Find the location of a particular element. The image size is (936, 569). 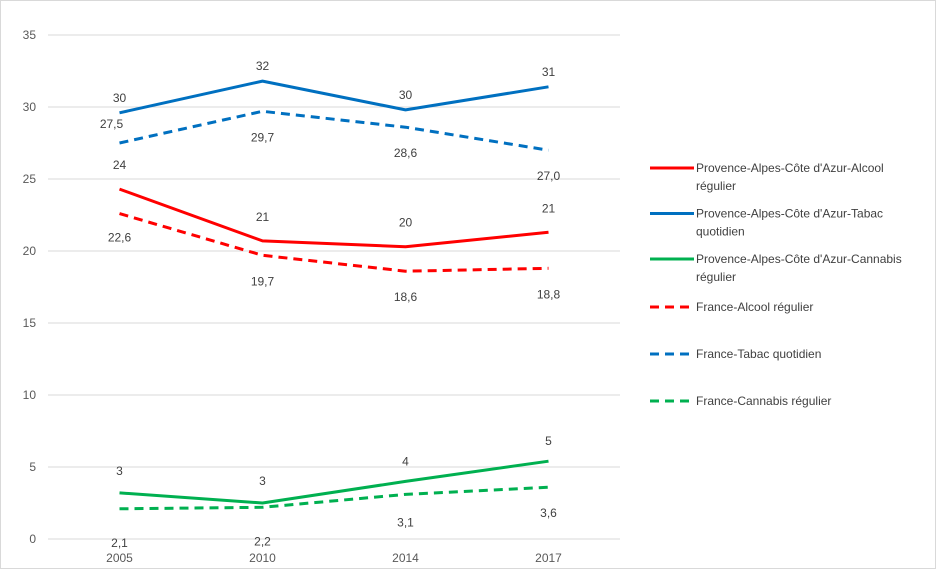

y-tick-label: 10 is located at coordinates (30, 395).